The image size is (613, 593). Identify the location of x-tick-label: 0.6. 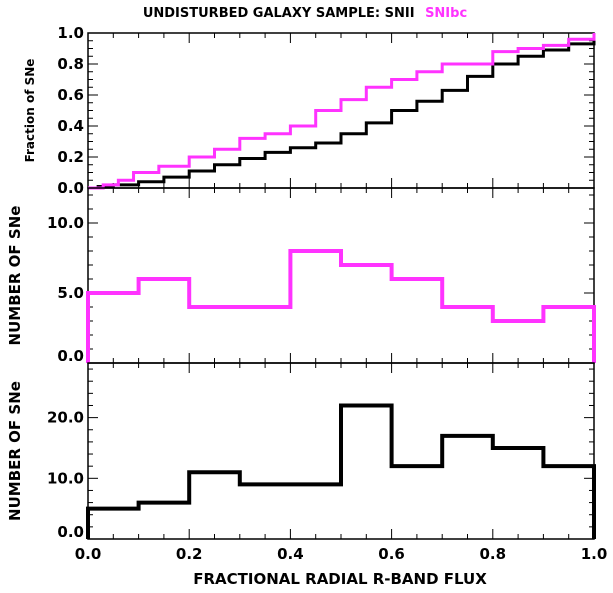
(391, 554).